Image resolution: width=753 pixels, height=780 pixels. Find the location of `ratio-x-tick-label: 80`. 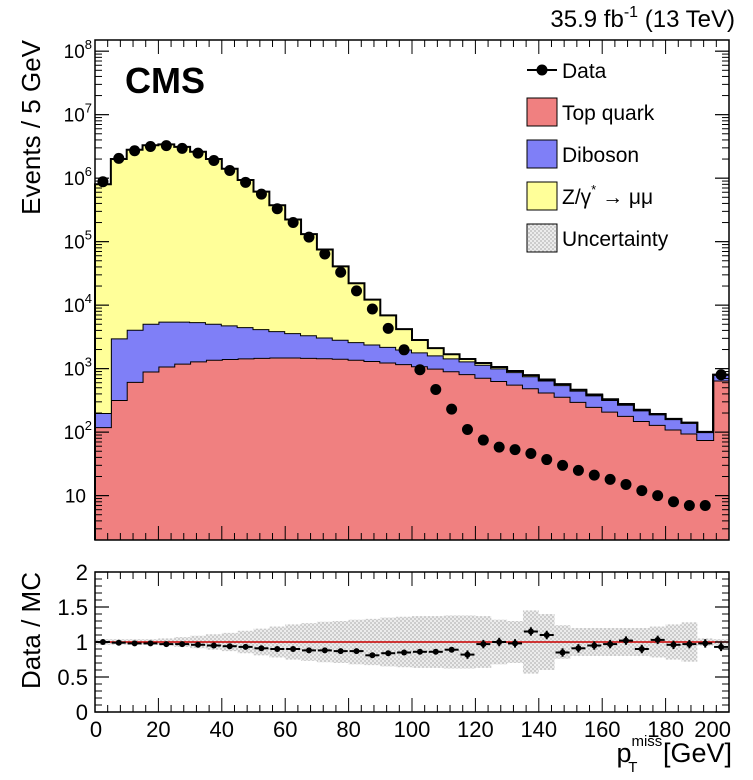

ratio-x-tick-label: 80 is located at coordinates (348, 729).